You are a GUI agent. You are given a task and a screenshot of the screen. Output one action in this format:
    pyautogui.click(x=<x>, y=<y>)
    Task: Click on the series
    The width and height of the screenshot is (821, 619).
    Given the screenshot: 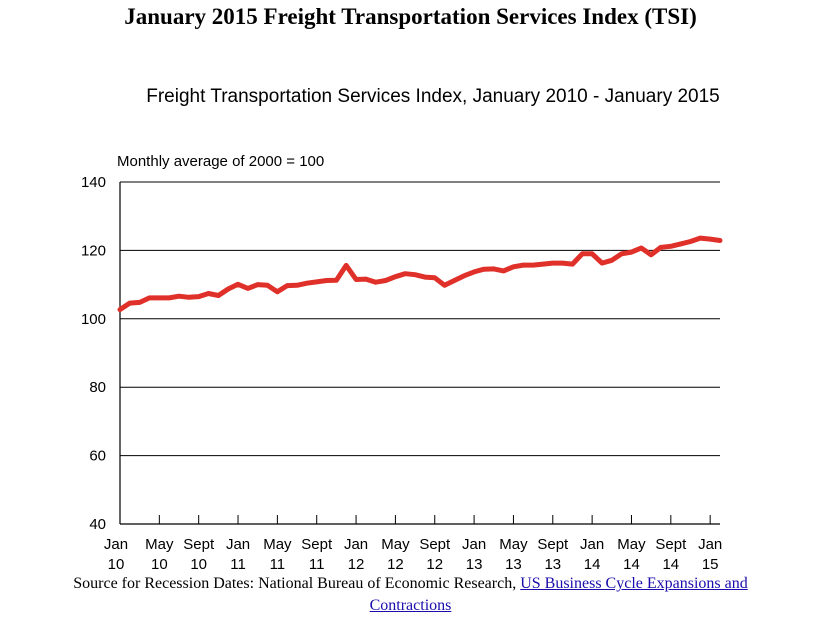 What is the action you would take?
    pyautogui.click(x=420, y=274)
    